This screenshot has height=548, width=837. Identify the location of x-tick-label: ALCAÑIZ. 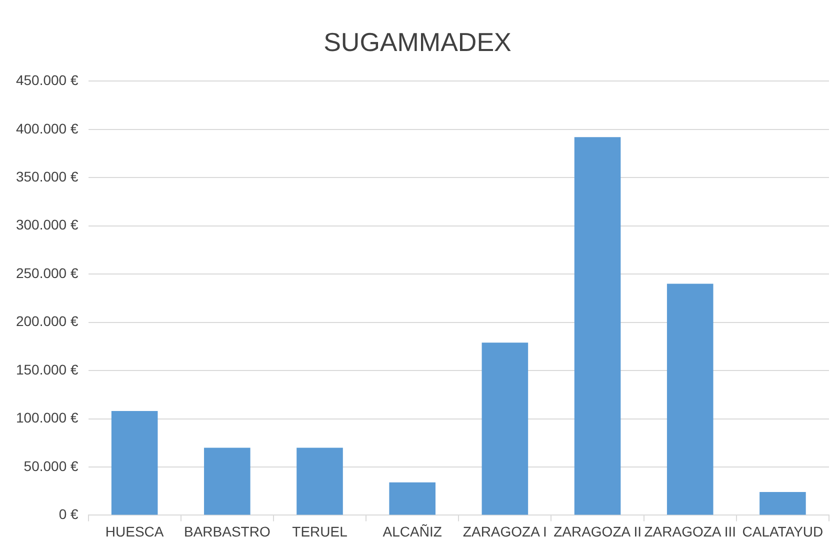
(412, 531).